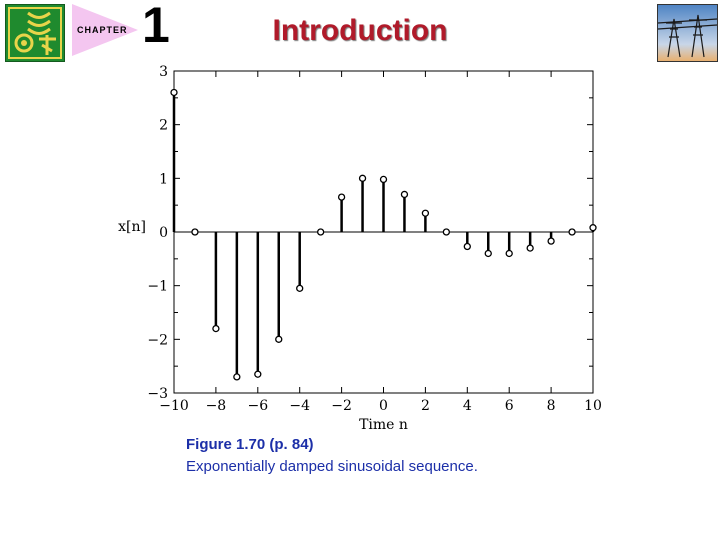  I want to click on chapter-number: 1, so click(156, 26).